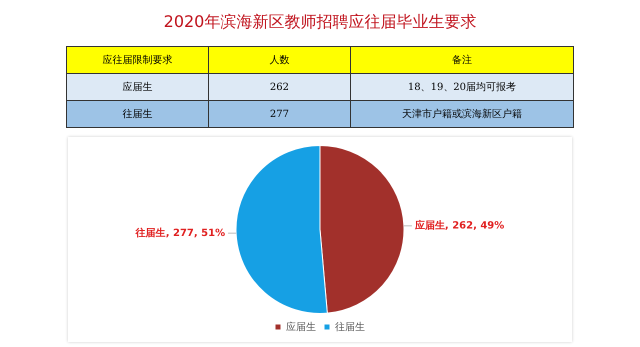 This screenshot has height=347, width=640. I want to click on text: 人数, so click(279, 60).